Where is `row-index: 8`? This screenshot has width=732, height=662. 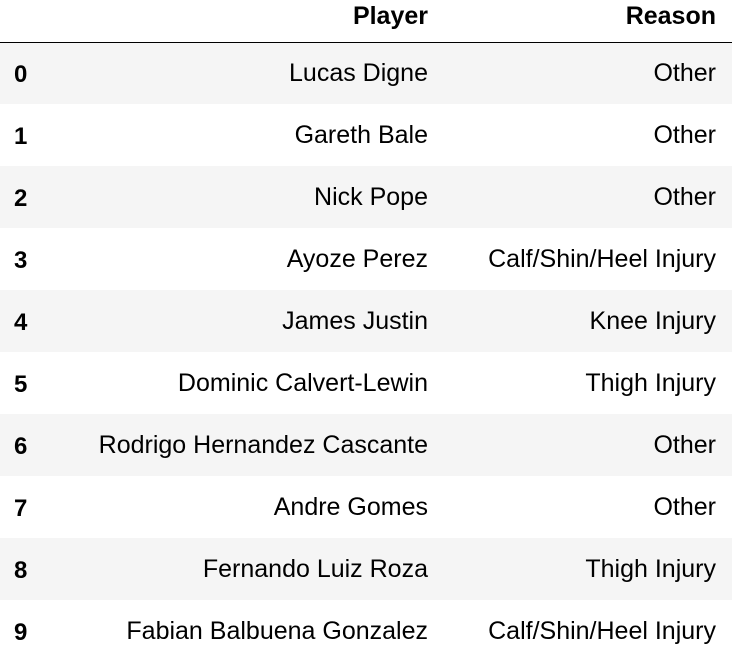
row-index: 8 is located at coordinates (21, 570).